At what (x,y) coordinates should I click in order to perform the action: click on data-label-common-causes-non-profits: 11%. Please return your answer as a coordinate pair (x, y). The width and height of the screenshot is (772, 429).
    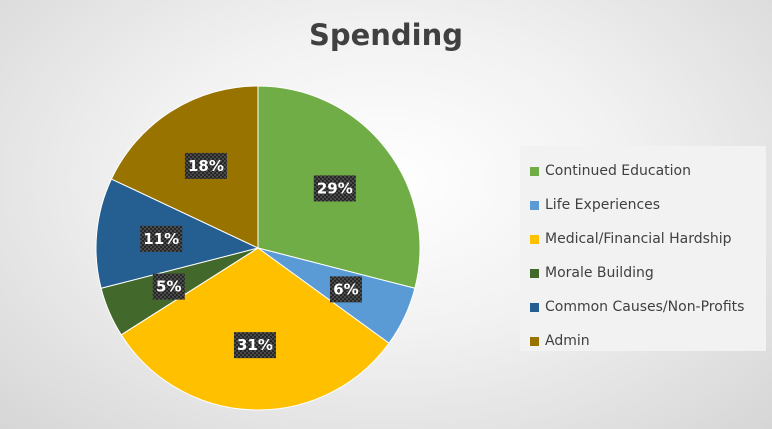
    Looking at the image, I should click on (161, 238).